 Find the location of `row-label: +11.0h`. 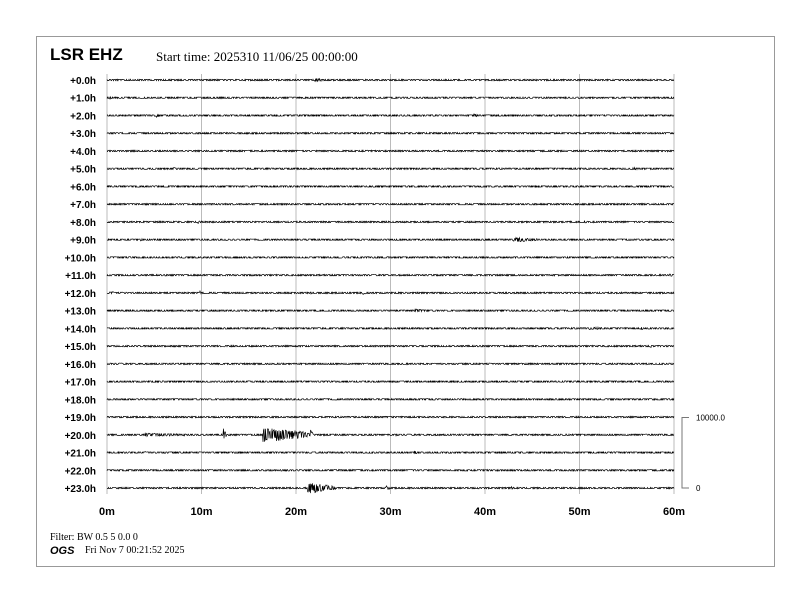

row-label: +11.0h is located at coordinates (80, 276).